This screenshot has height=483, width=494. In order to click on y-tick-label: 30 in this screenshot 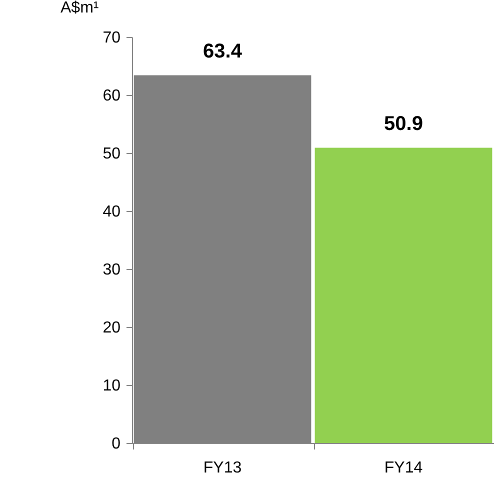, I will do `click(111, 270)`.